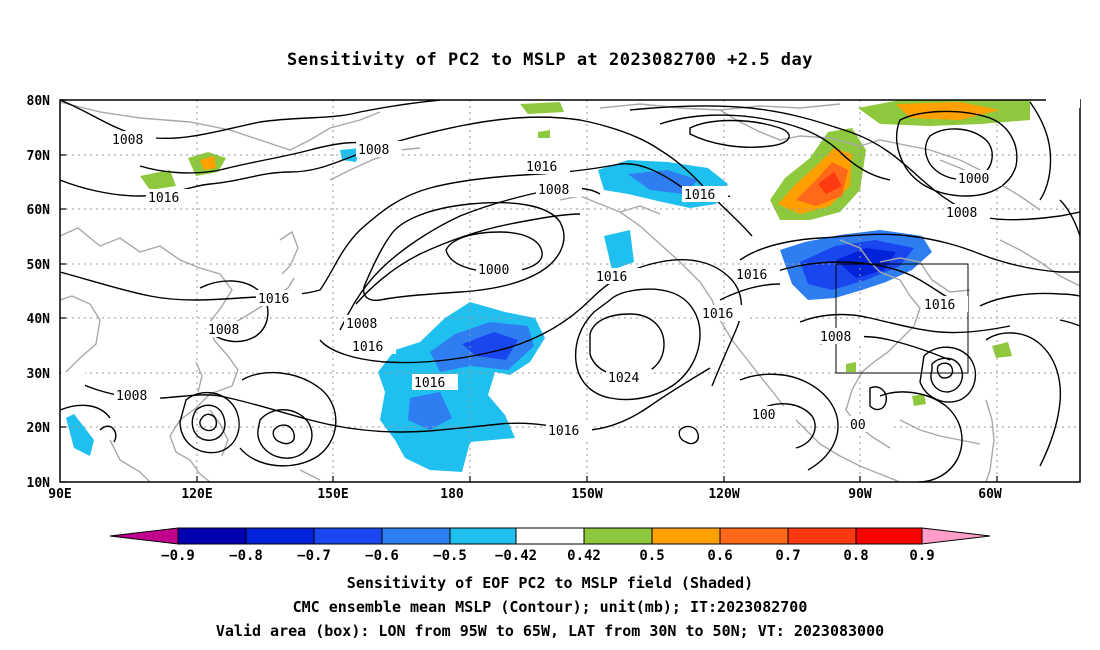 The image size is (1100, 650). What do you see at coordinates (990, 494) in the screenshot?
I see `lon-label-60w: 60W` at bounding box center [990, 494].